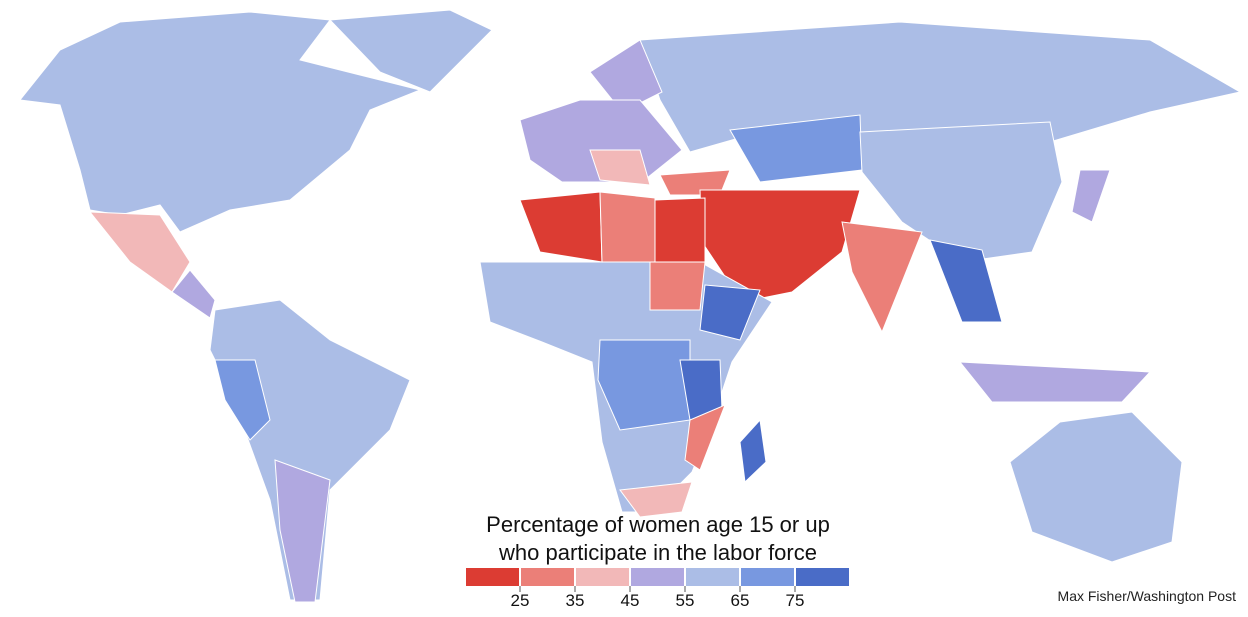 This screenshot has height=617, width=1248. I want to click on legend-tick-label: 25, so click(520, 600).